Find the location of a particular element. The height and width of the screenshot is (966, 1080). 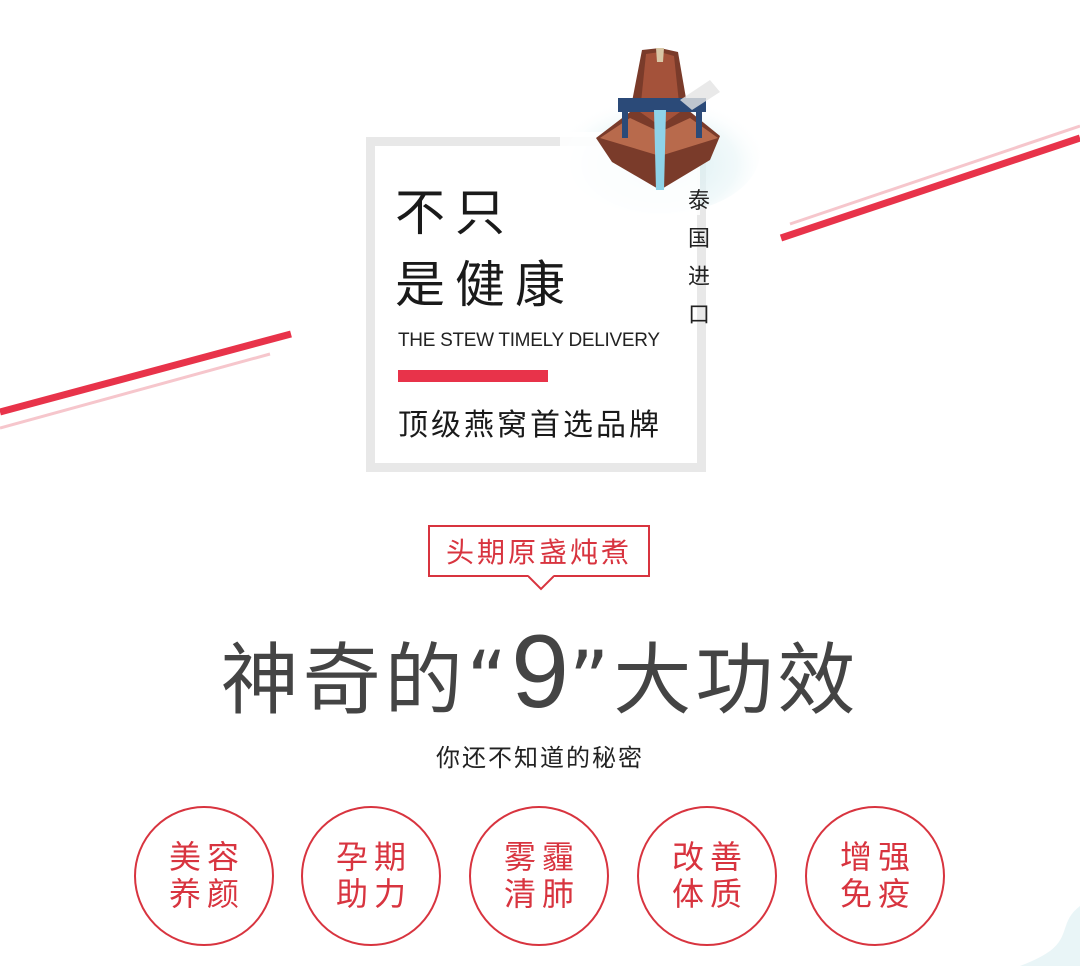

benefit-line-1: 美容 is located at coordinates (206, 857).